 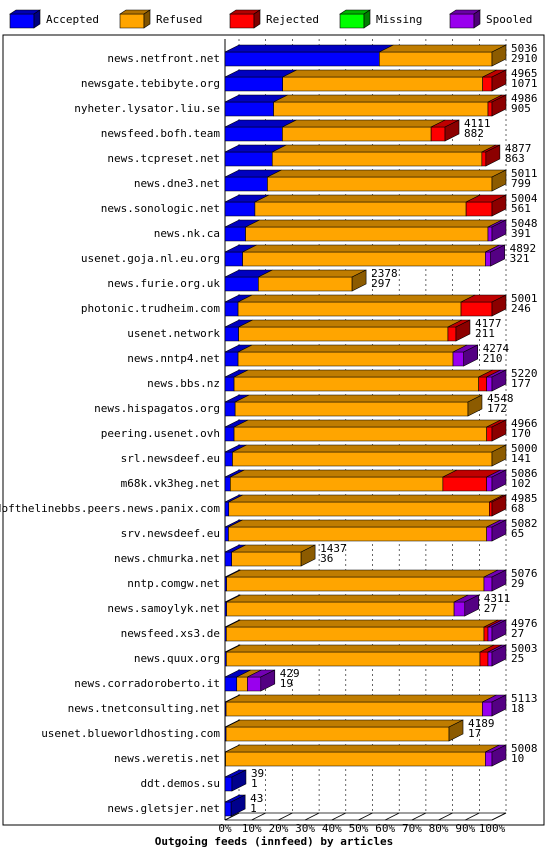 What do you see at coordinates (254, 783) in the screenshot?
I see `accepted-label: 1` at bounding box center [254, 783].